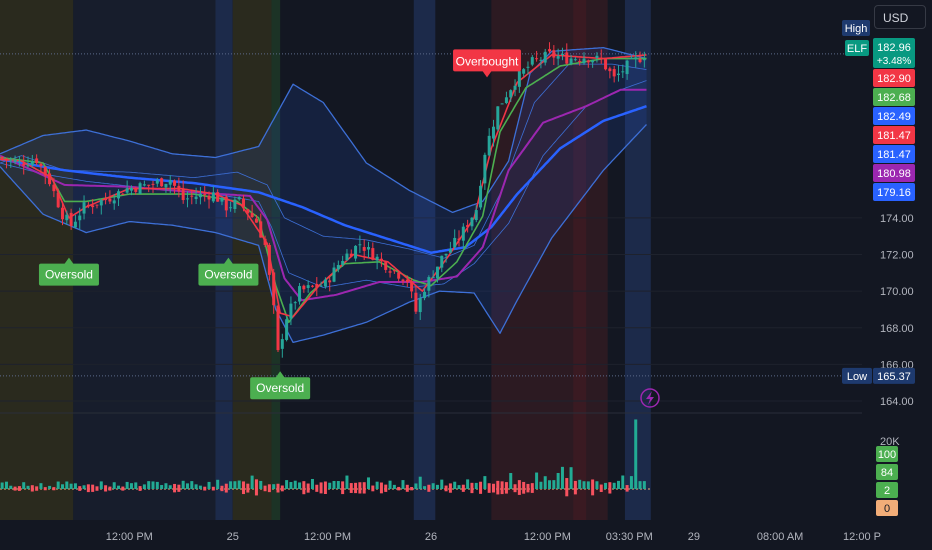 This screenshot has width=932, height=550. I want to click on volume-bars, so click(325, 458).